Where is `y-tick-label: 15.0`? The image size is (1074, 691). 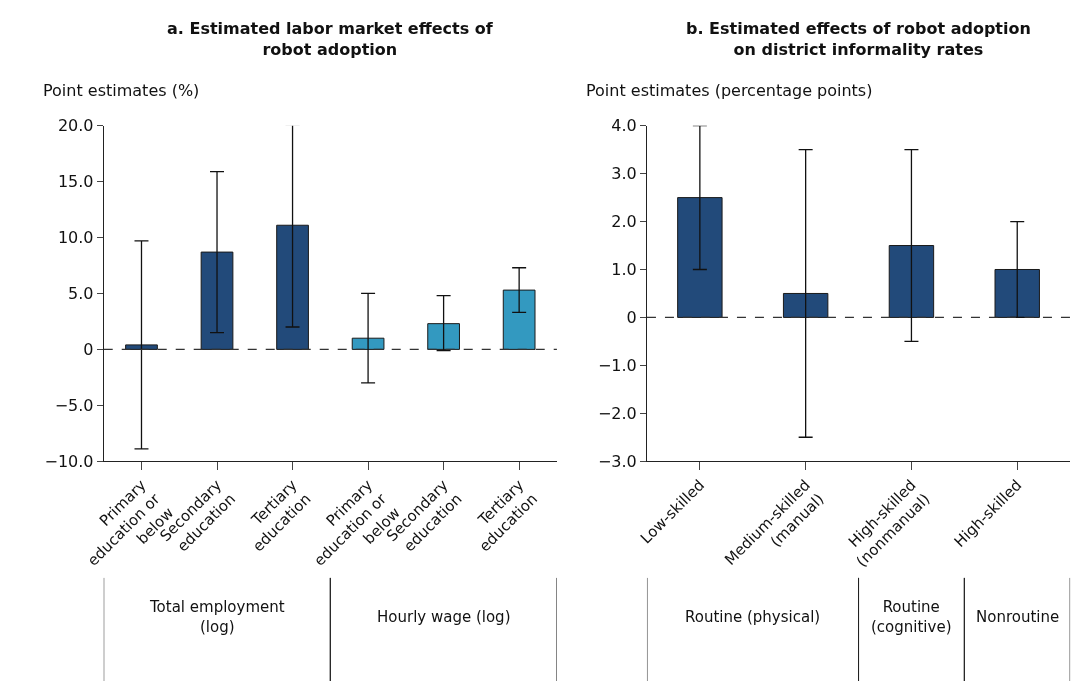
y-tick-label: 15.0 is located at coordinates (75, 182).